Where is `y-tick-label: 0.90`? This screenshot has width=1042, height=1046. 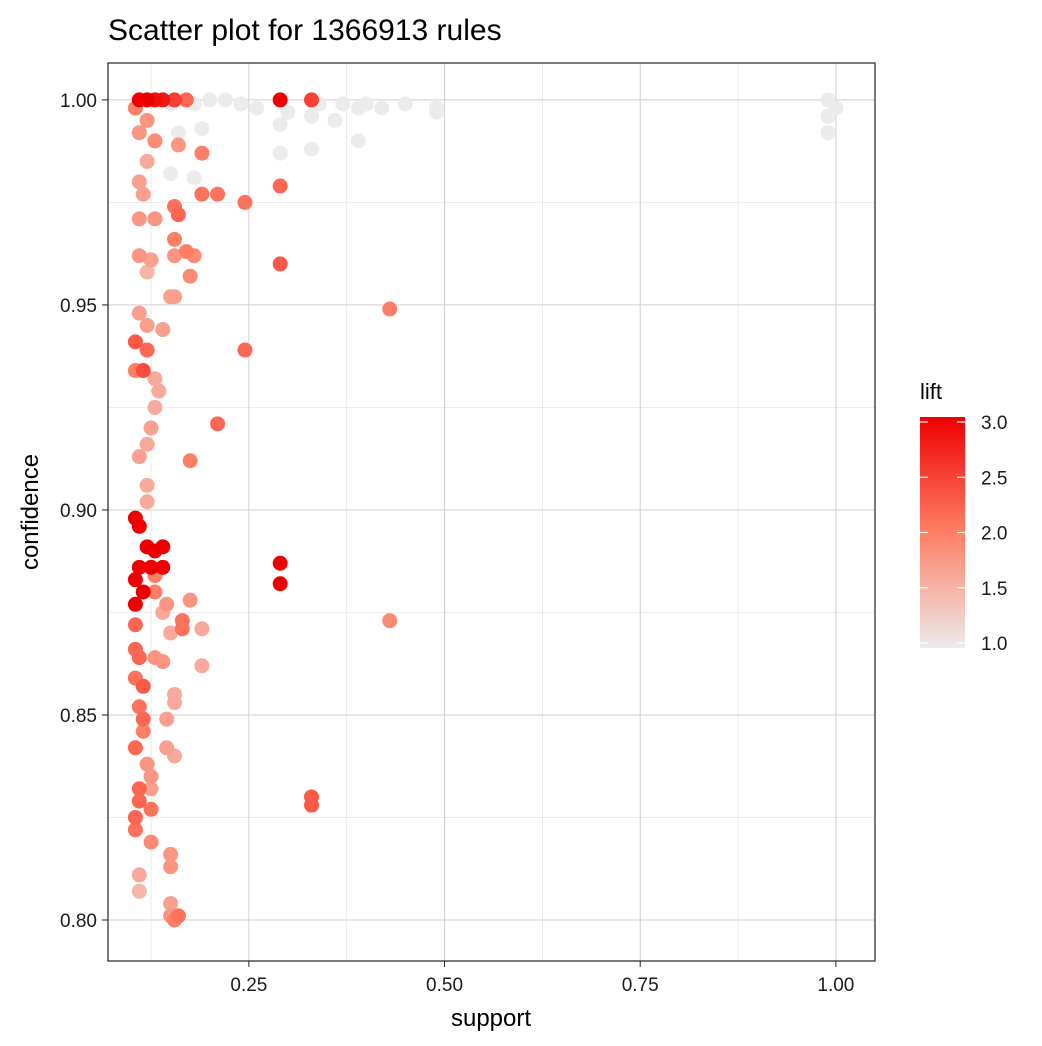 y-tick-label: 0.90 is located at coordinates (78, 511).